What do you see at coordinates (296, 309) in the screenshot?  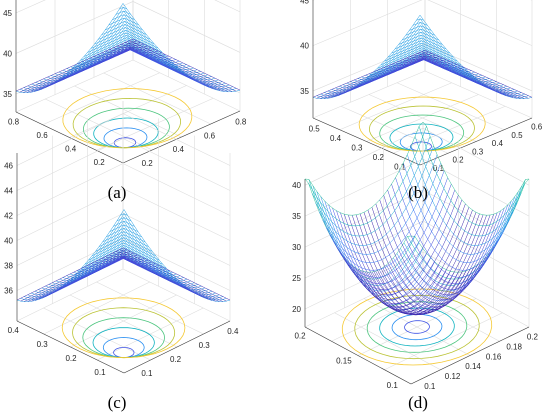 I see `z-tick-label: 20` at bounding box center [296, 309].